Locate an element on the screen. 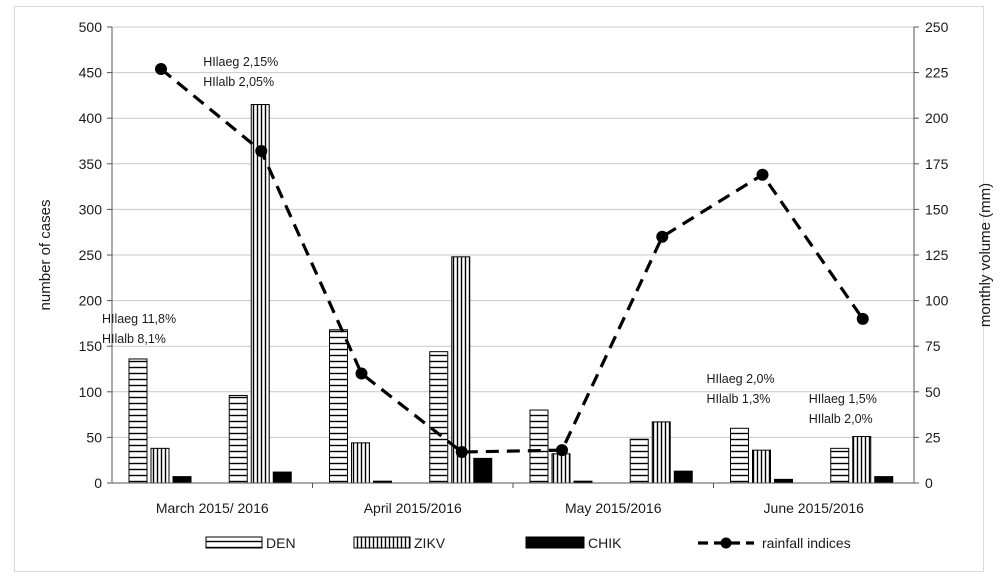  legend-swatch-zikv is located at coordinates (382, 542).